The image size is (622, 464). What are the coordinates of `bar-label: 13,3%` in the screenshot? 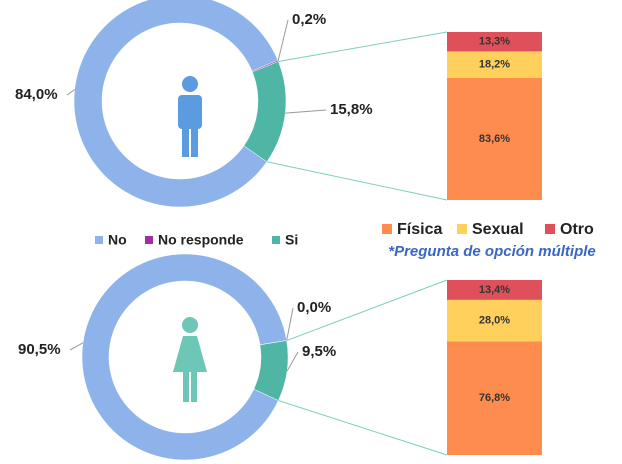 It's located at (494, 42).